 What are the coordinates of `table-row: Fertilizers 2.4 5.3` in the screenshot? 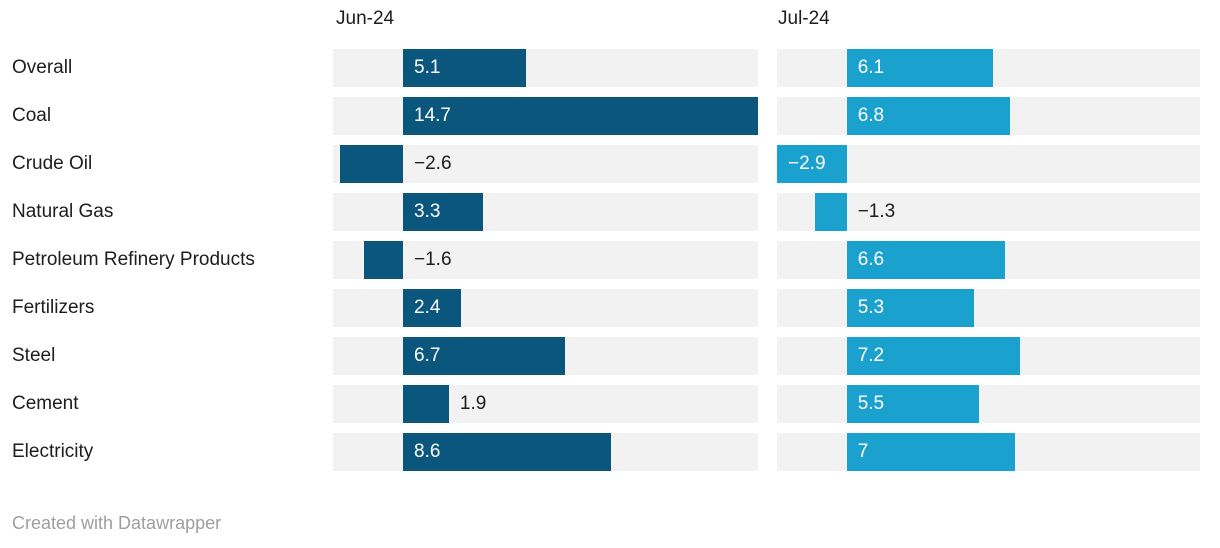 It's located at (610, 308).